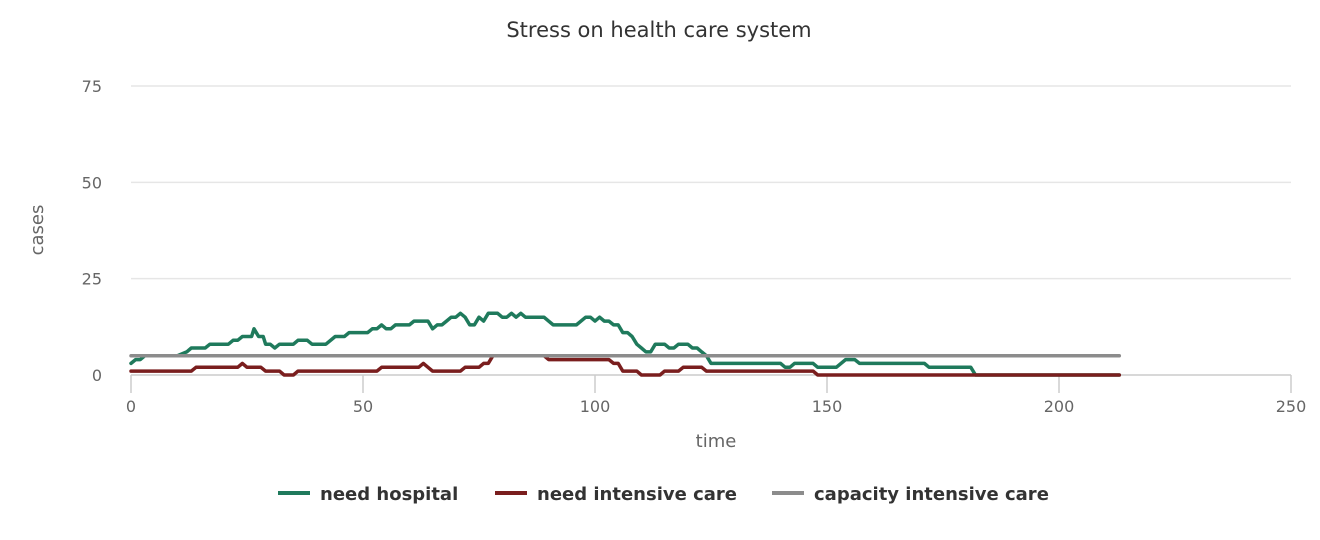  What do you see at coordinates (1291, 406) in the screenshot?
I see `x-tick-label: 250` at bounding box center [1291, 406].